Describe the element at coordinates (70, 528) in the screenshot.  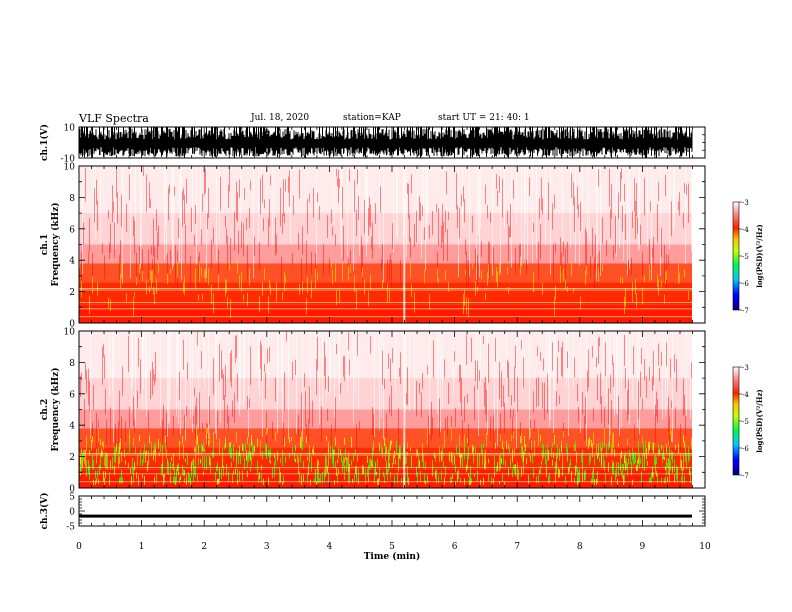
I see `ch3-waveform-ytick: -5` at that location.